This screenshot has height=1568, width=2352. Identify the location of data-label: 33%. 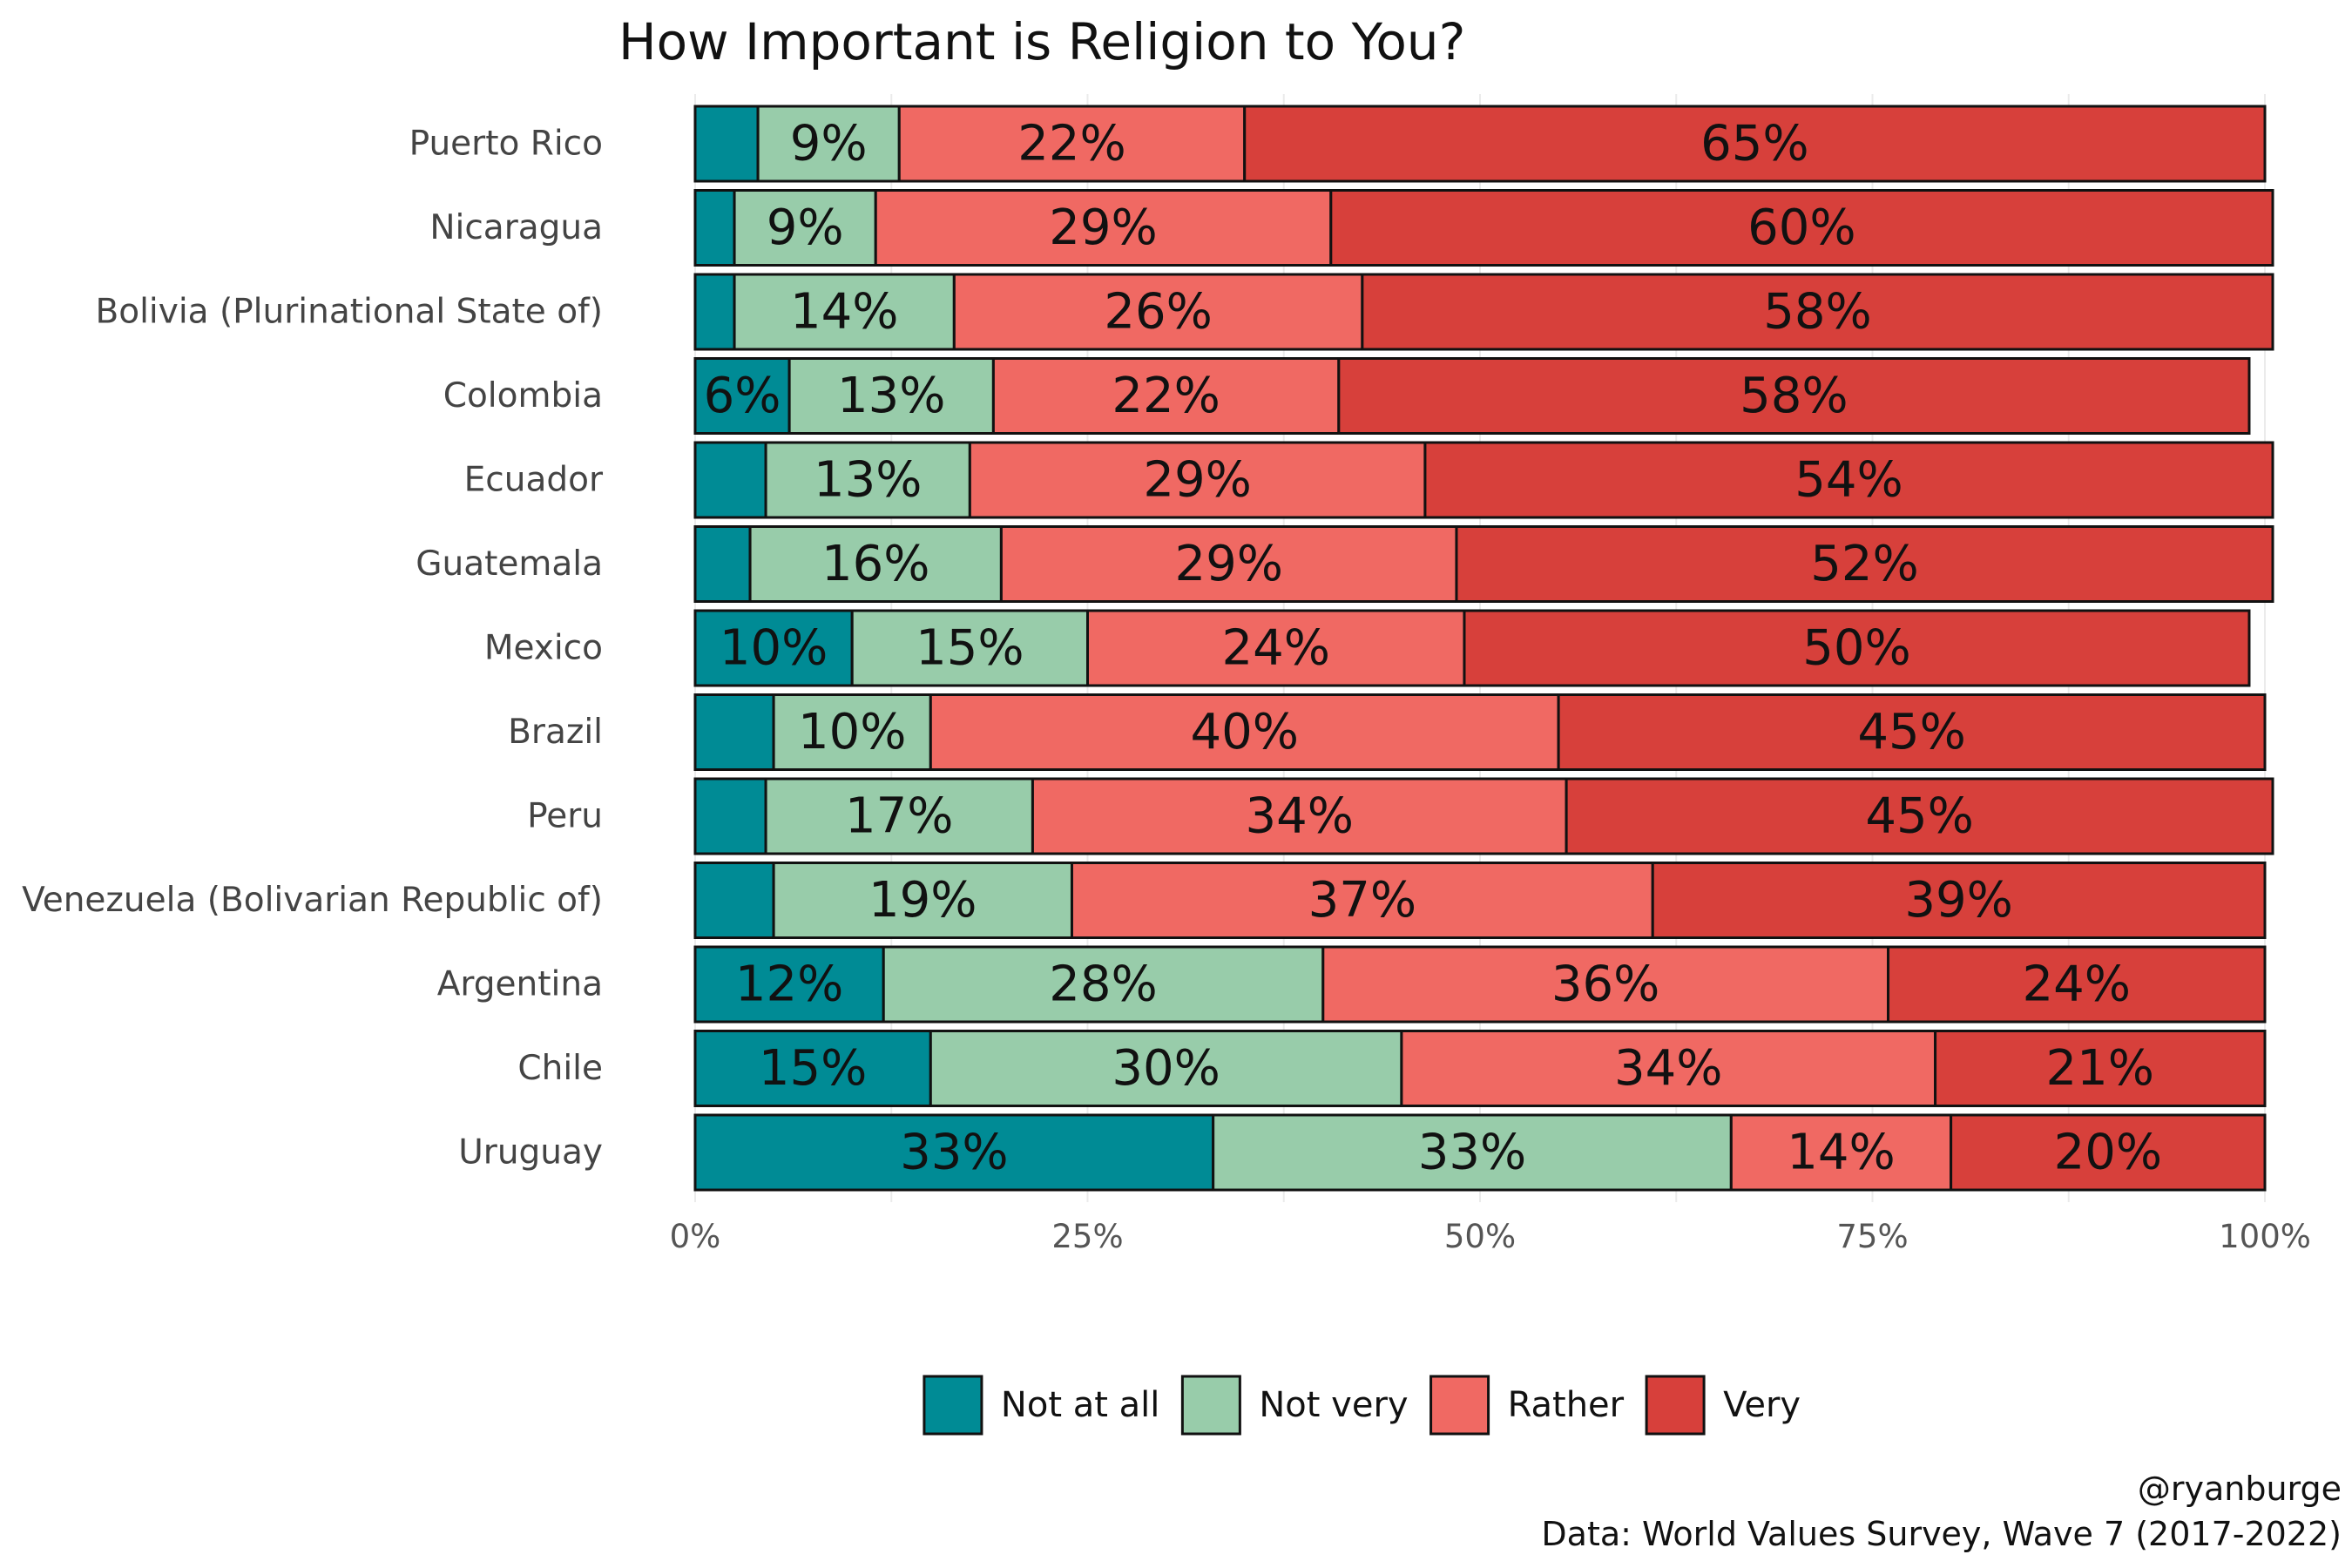
(1472, 1153).